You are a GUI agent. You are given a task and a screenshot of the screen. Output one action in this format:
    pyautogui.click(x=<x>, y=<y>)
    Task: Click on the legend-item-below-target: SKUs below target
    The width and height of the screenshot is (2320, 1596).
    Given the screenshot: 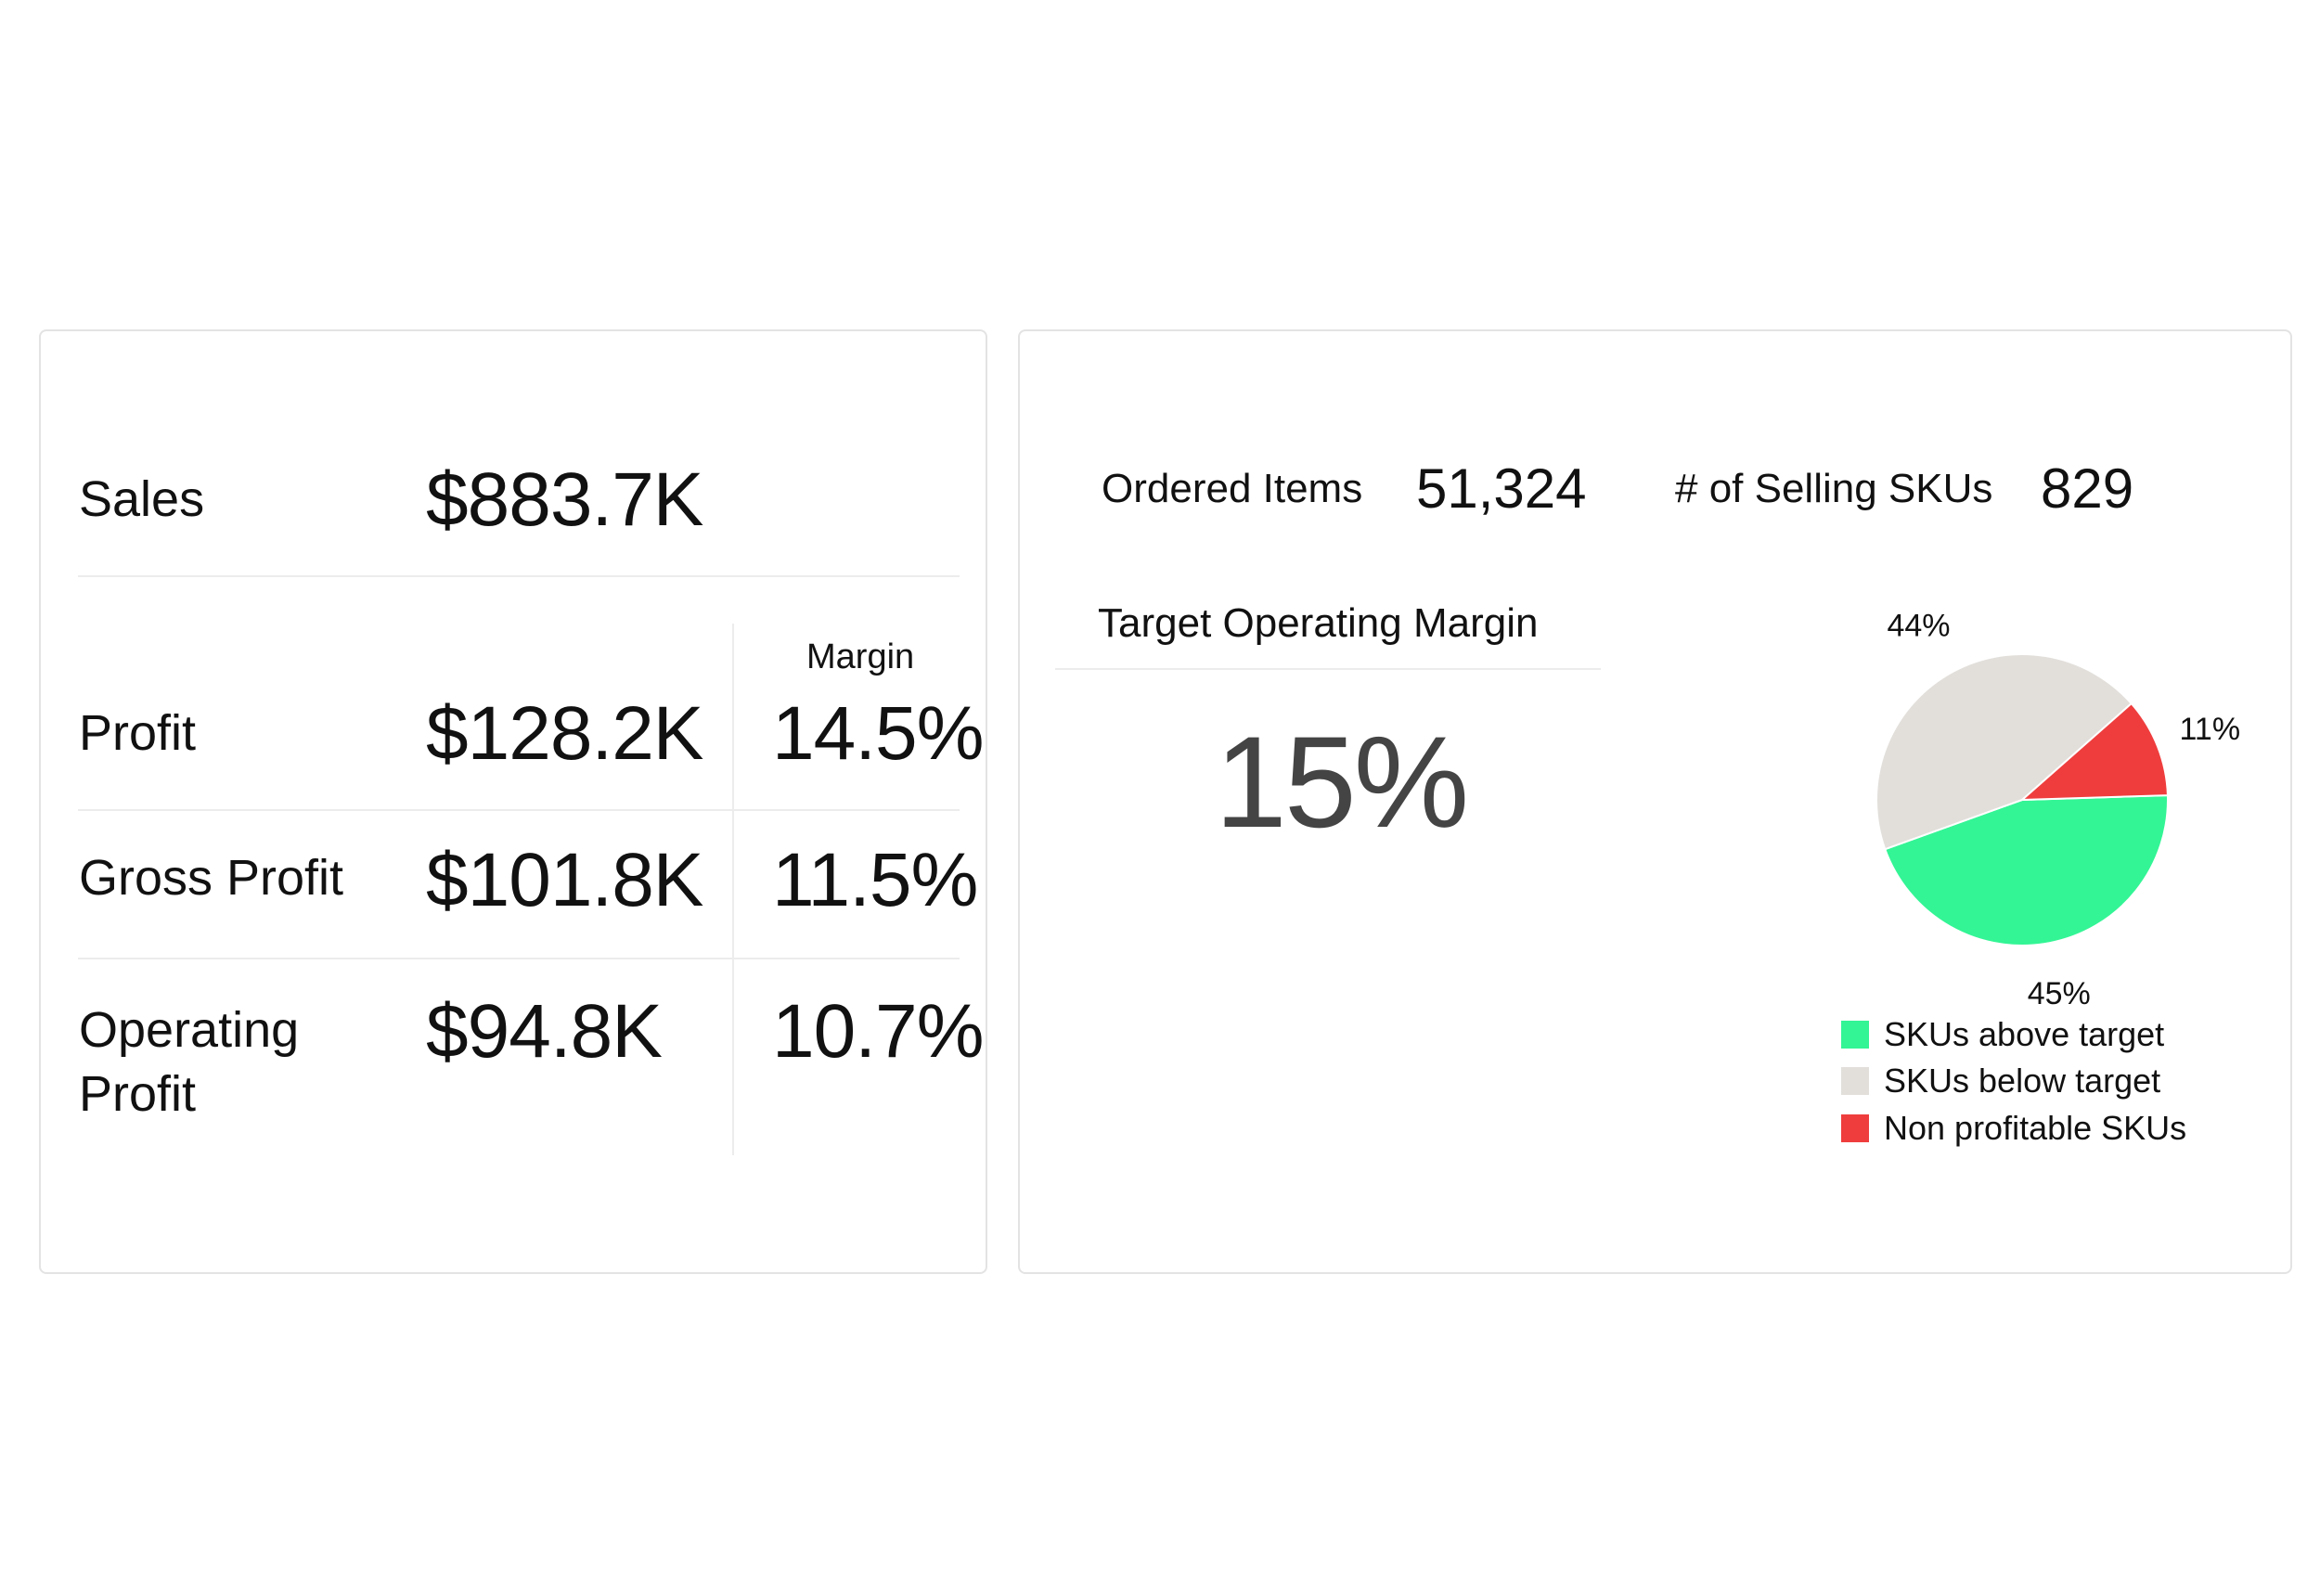 What is the action you would take?
    pyautogui.click(x=2001, y=1081)
    